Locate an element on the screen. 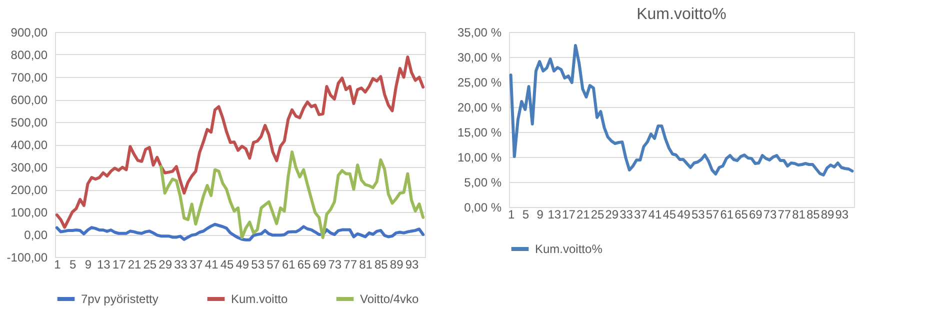 This screenshot has width=927, height=311. y-tick-label: 500,00 is located at coordinates (29, 123).